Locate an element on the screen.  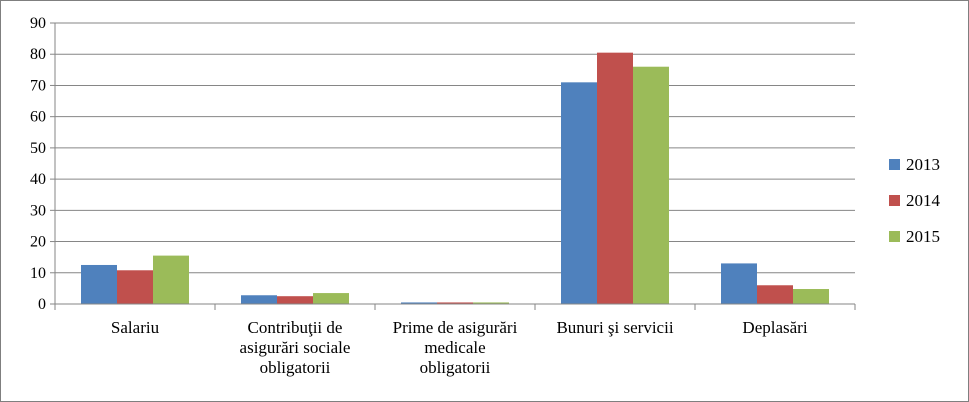
legend-label-2013: 2013 is located at coordinates (923, 164).